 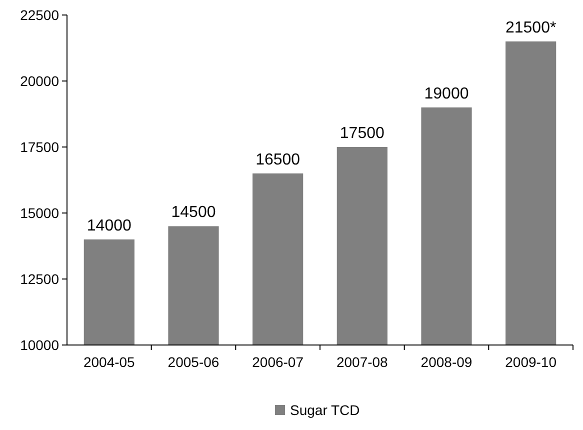 I want to click on y-tick-label: 10000, so click(x=40, y=344).